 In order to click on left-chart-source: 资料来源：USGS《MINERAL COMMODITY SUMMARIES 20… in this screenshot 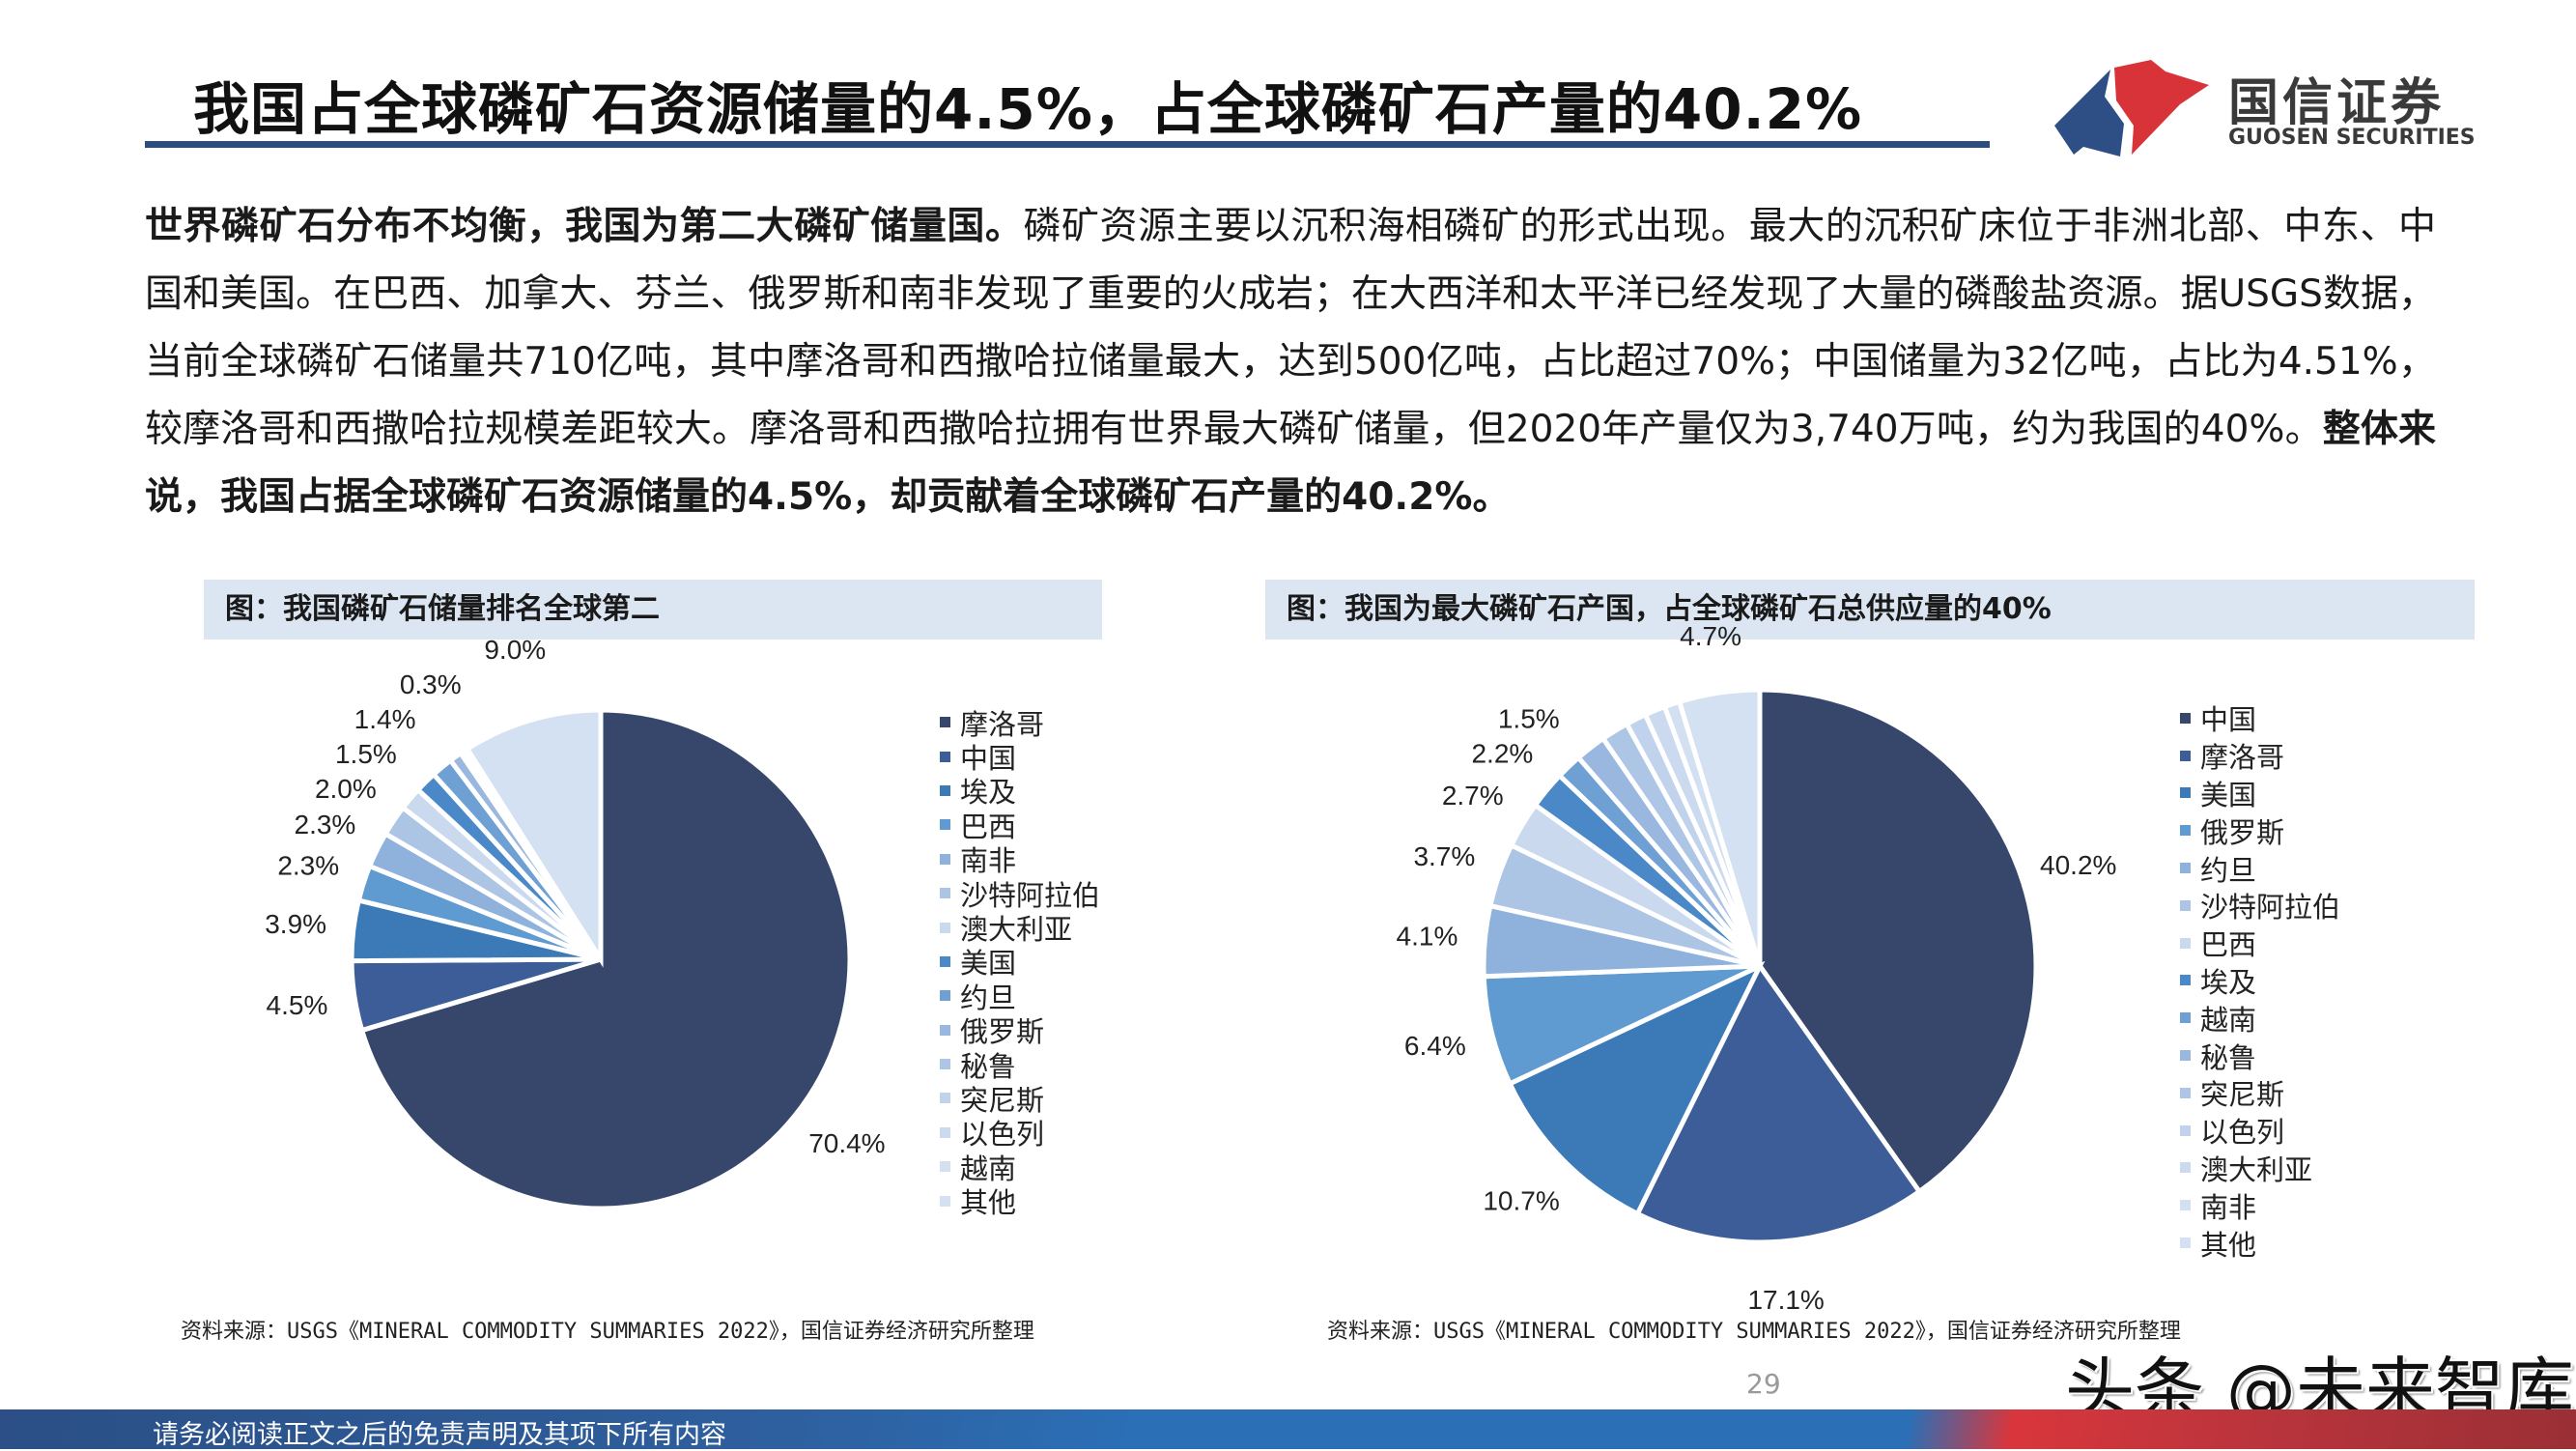, I will do `click(607, 1332)`.